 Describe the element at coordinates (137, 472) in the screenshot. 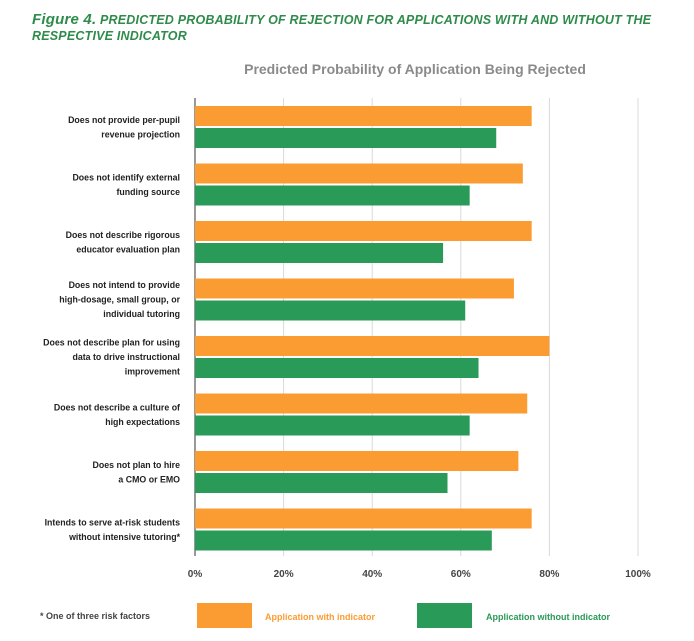

I see `category-label-7: Does not plan to hire a CMO or EMO` at that location.